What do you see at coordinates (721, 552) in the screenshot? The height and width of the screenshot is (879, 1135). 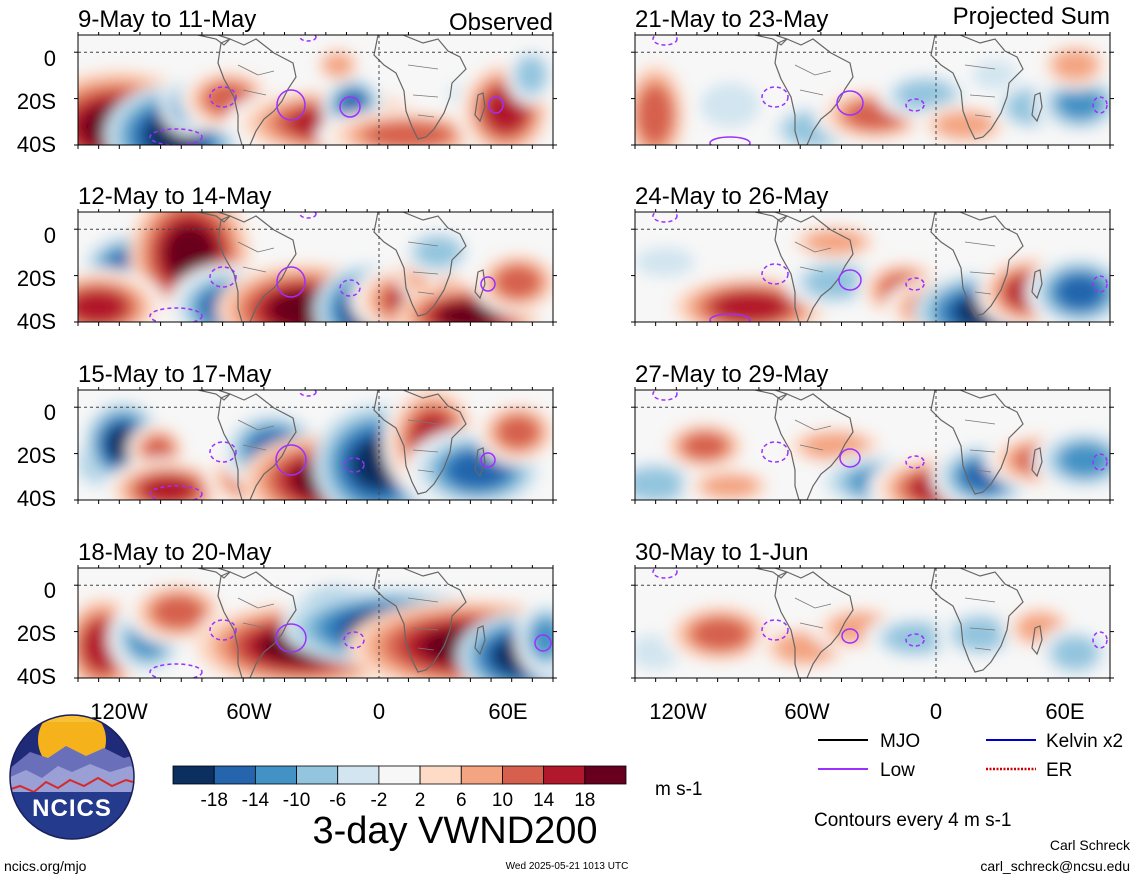 I see `panel-date-label: 30-May to 1-Jun` at bounding box center [721, 552].